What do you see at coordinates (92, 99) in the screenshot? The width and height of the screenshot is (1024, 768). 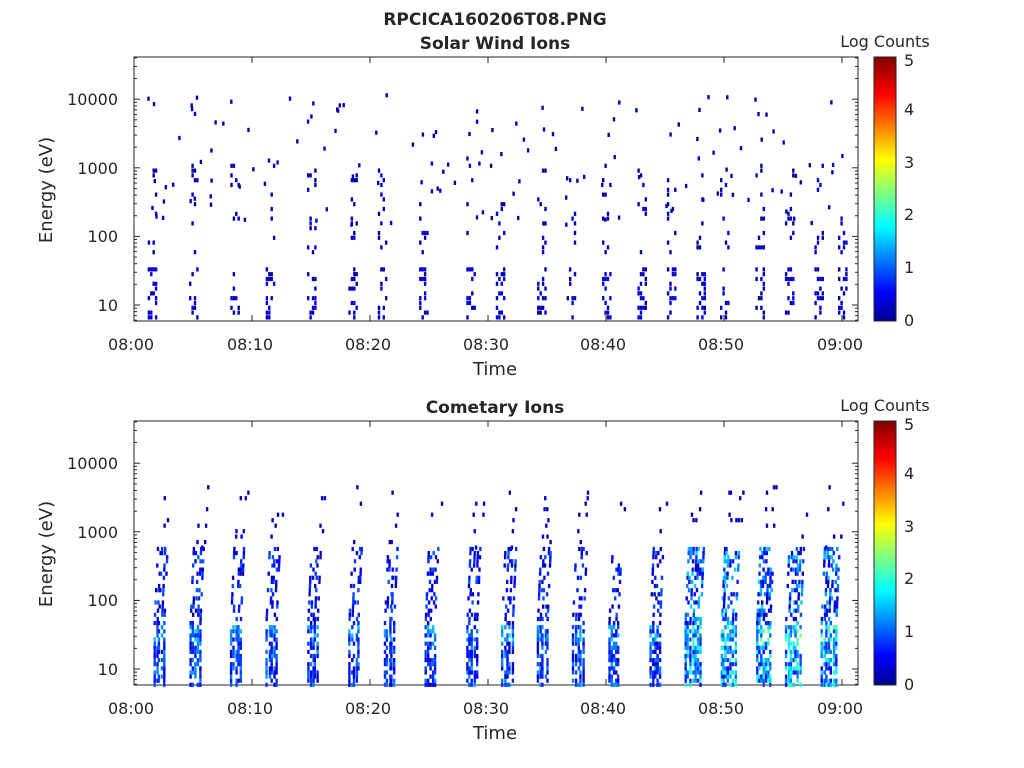 I see `y-tick-label: 10000` at bounding box center [92, 99].